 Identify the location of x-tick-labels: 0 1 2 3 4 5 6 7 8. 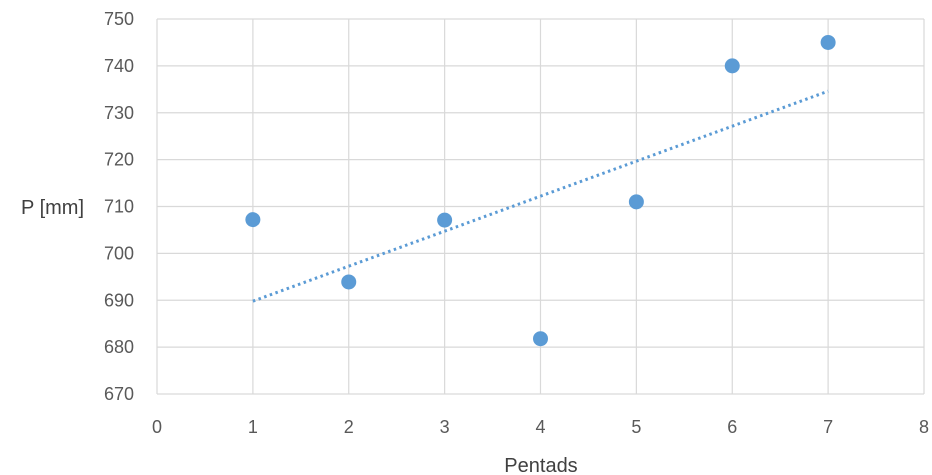
(540, 427).